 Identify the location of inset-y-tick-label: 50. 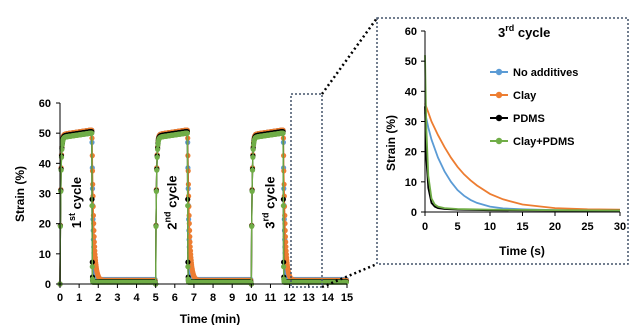
(411, 62).